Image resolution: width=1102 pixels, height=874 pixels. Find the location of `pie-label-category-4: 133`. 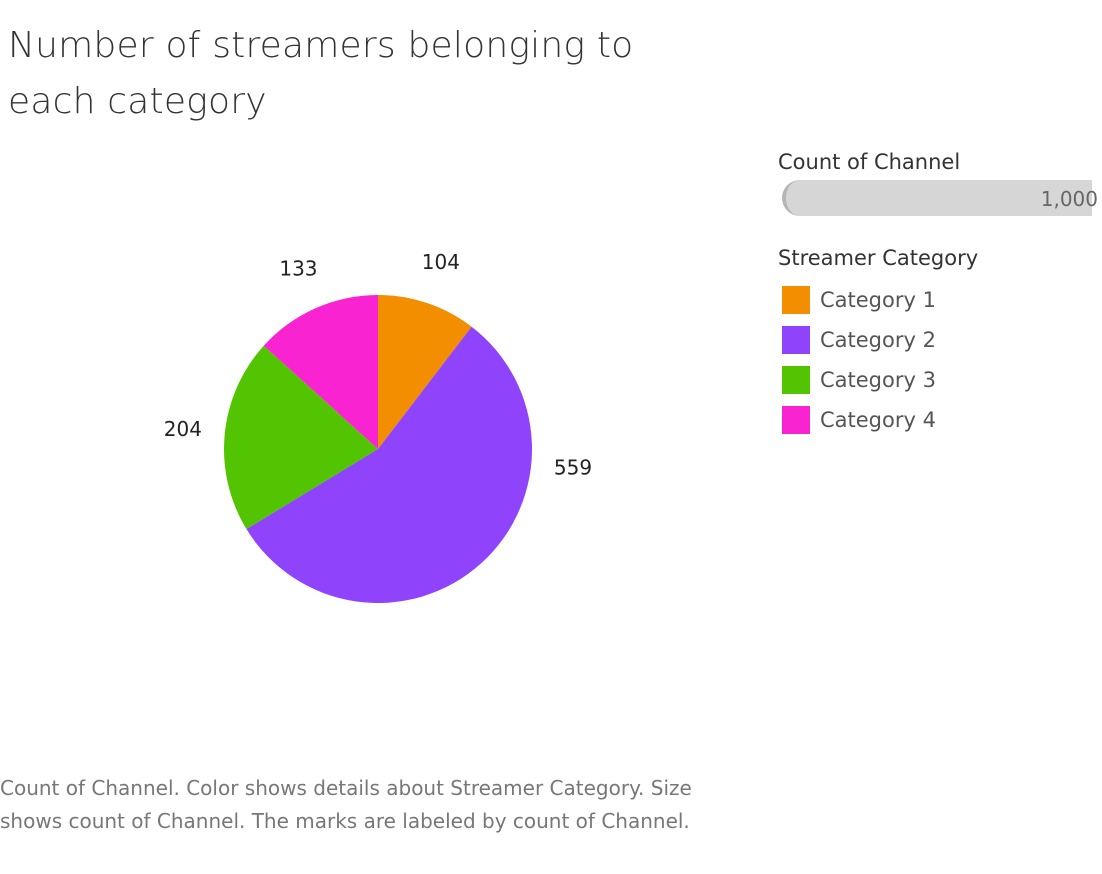

pie-label-category-4: 133 is located at coordinates (298, 268).